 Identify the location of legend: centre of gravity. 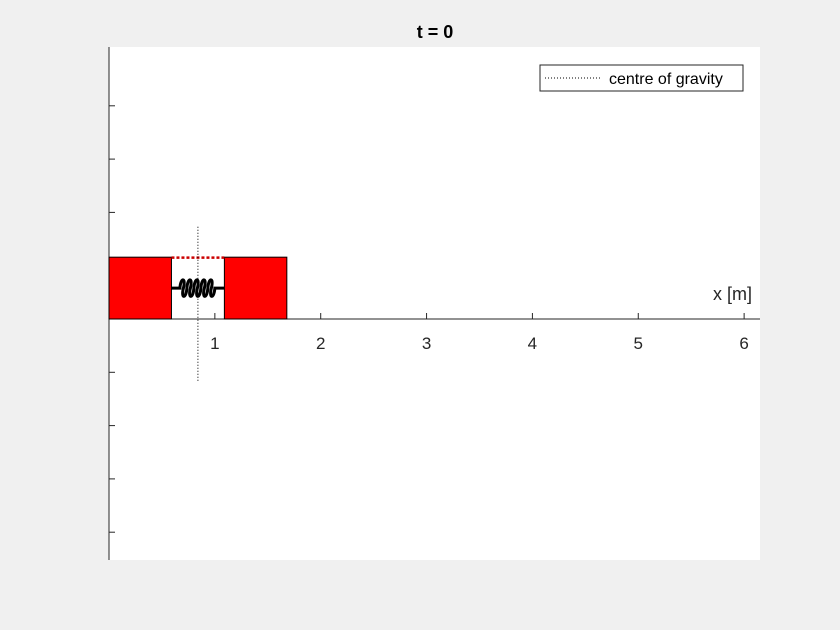
(641, 78).